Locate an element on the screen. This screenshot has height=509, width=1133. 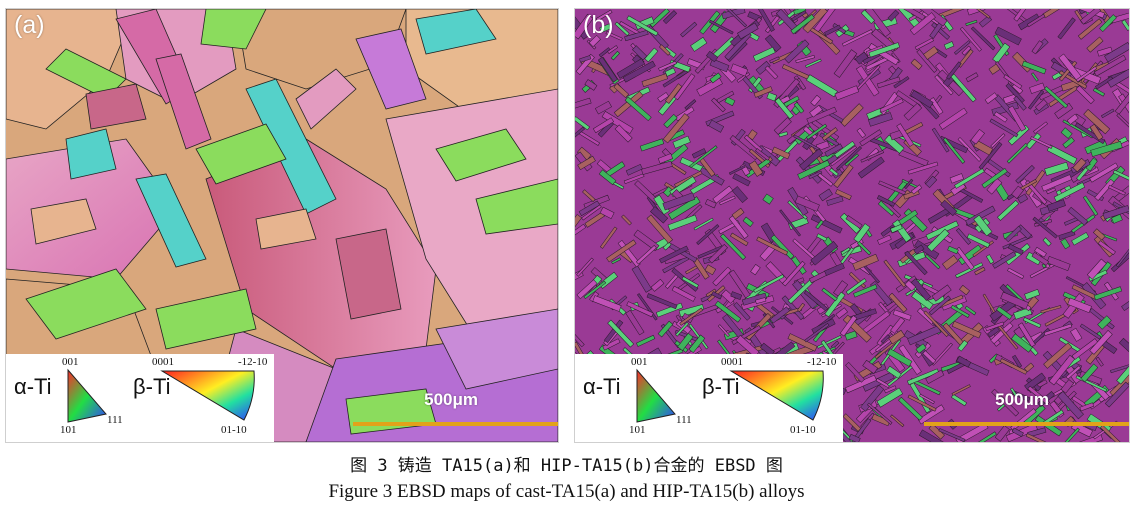
panel-label-a: (a) is located at coordinates (29, 25).